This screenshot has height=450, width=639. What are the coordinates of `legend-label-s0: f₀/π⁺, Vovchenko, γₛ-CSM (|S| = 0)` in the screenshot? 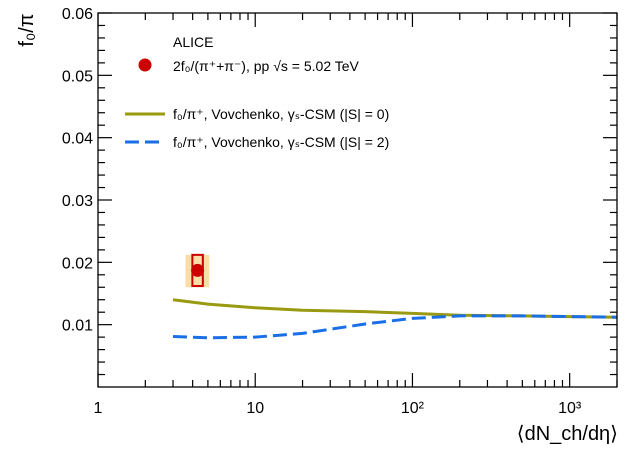 It's located at (281, 114).